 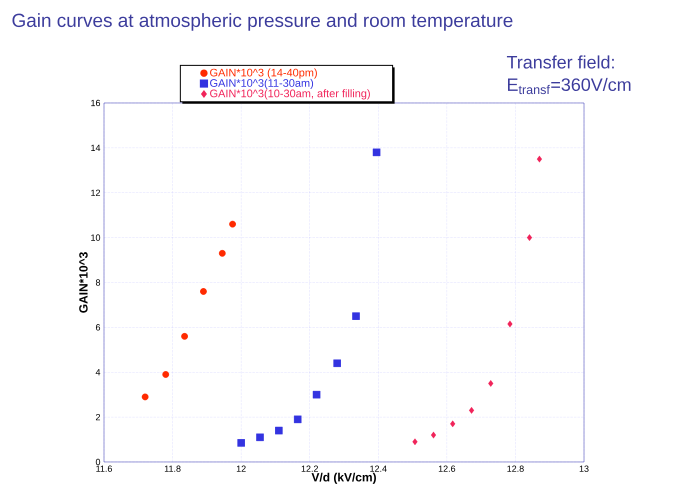 What do you see at coordinates (584, 469) in the screenshot?
I see `x-tick-label: 13` at bounding box center [584, 469].